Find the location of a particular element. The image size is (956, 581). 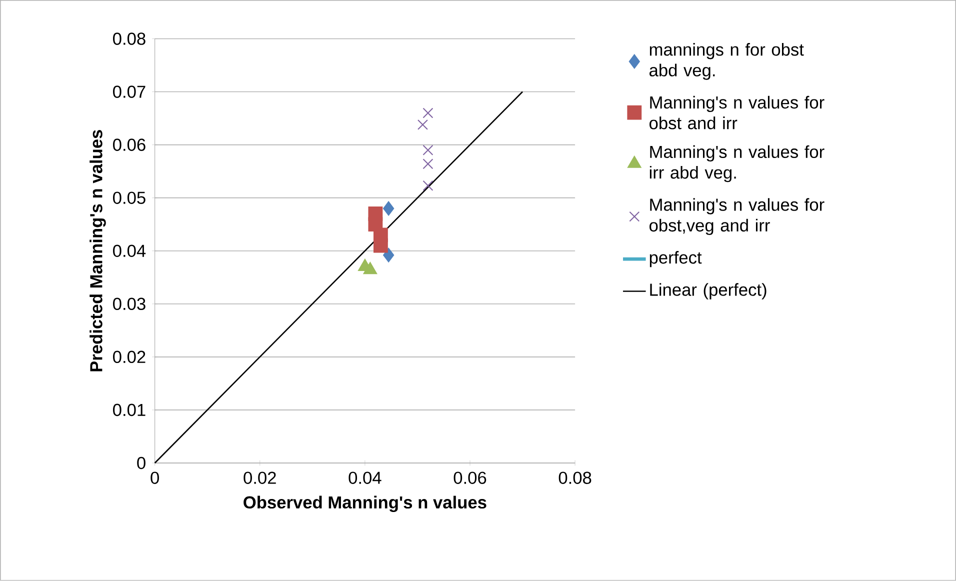

legend-label: Linear (perfect) is located at coordinates (708, 291).